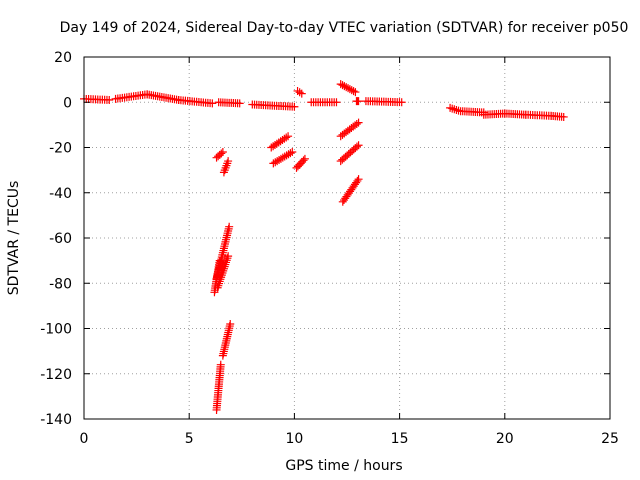 This screenshot has height=480, width=640. Describe the element at coordinates (400, 439) in the screenshot. I see `x-tick-label: 15` at that location.